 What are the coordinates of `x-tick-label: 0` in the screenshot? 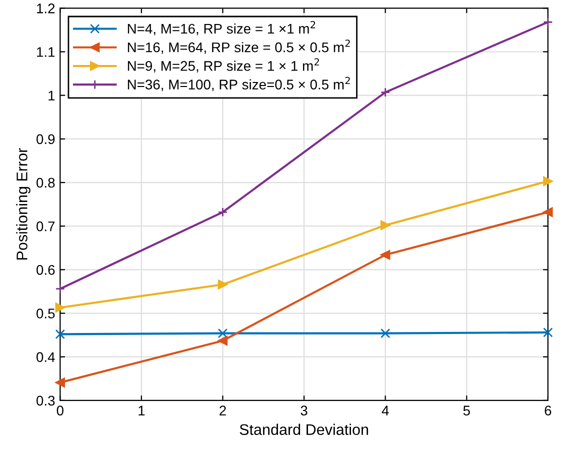 It's located at (60, 411).